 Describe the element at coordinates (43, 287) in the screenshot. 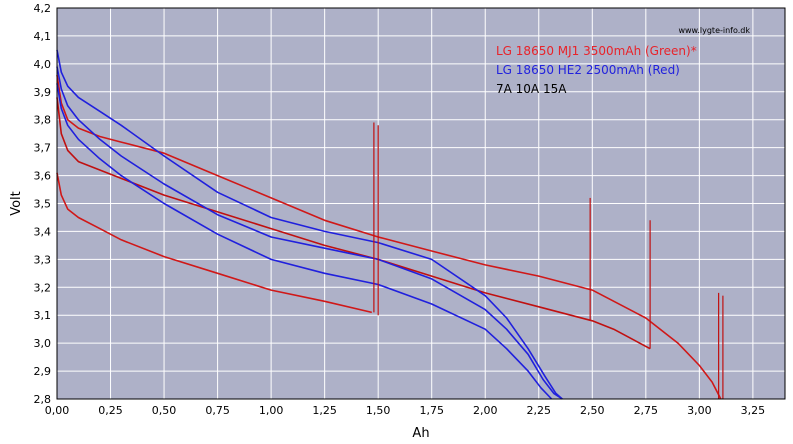

I see `y-tick-label: 3,2` at that location.